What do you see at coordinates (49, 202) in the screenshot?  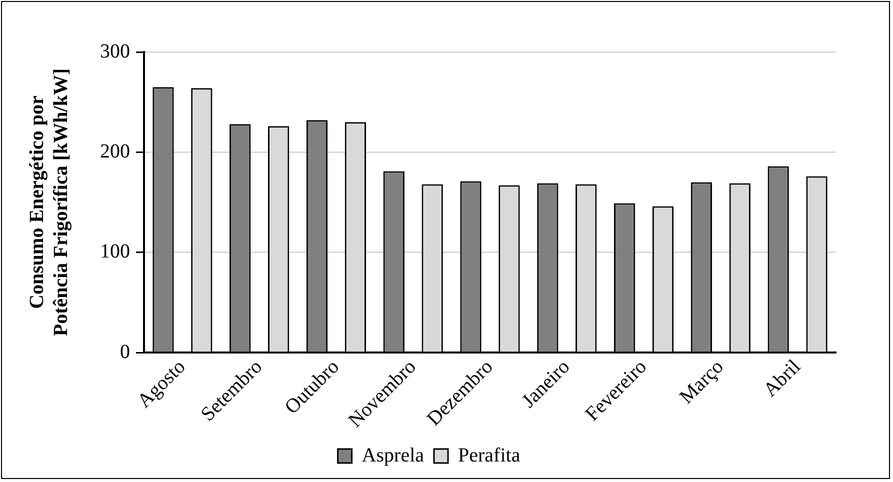 I see `y-axis-title: Consumo Energético por Potência Frigorífica [kWh/kW]` at bounding box center [49, 202].